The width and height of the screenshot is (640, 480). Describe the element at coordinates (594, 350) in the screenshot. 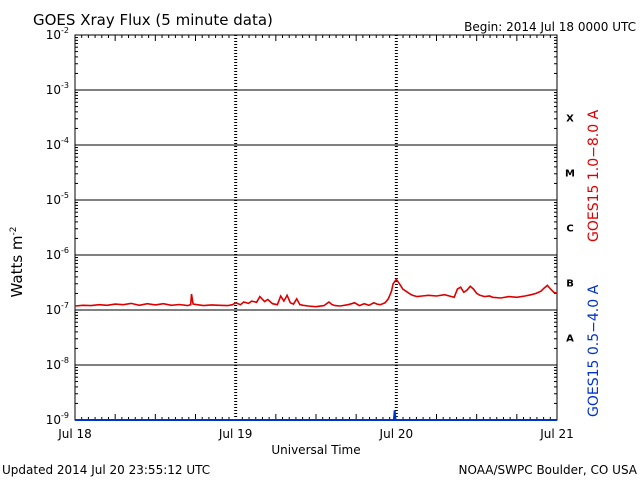

I see `legend-series-blue: GOES15 0.5−4.0 A` at that location.